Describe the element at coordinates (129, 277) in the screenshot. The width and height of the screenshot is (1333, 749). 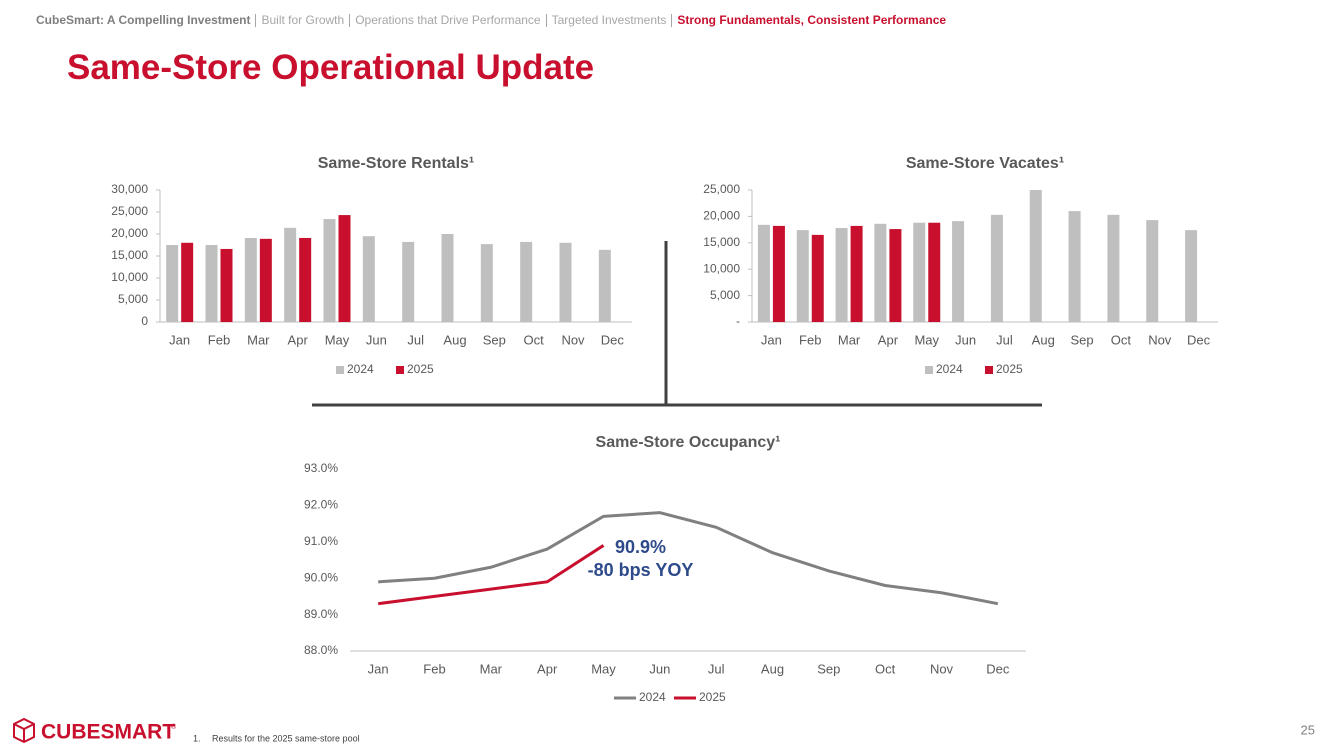
I see `y-tick-label: 10,000` at that location.